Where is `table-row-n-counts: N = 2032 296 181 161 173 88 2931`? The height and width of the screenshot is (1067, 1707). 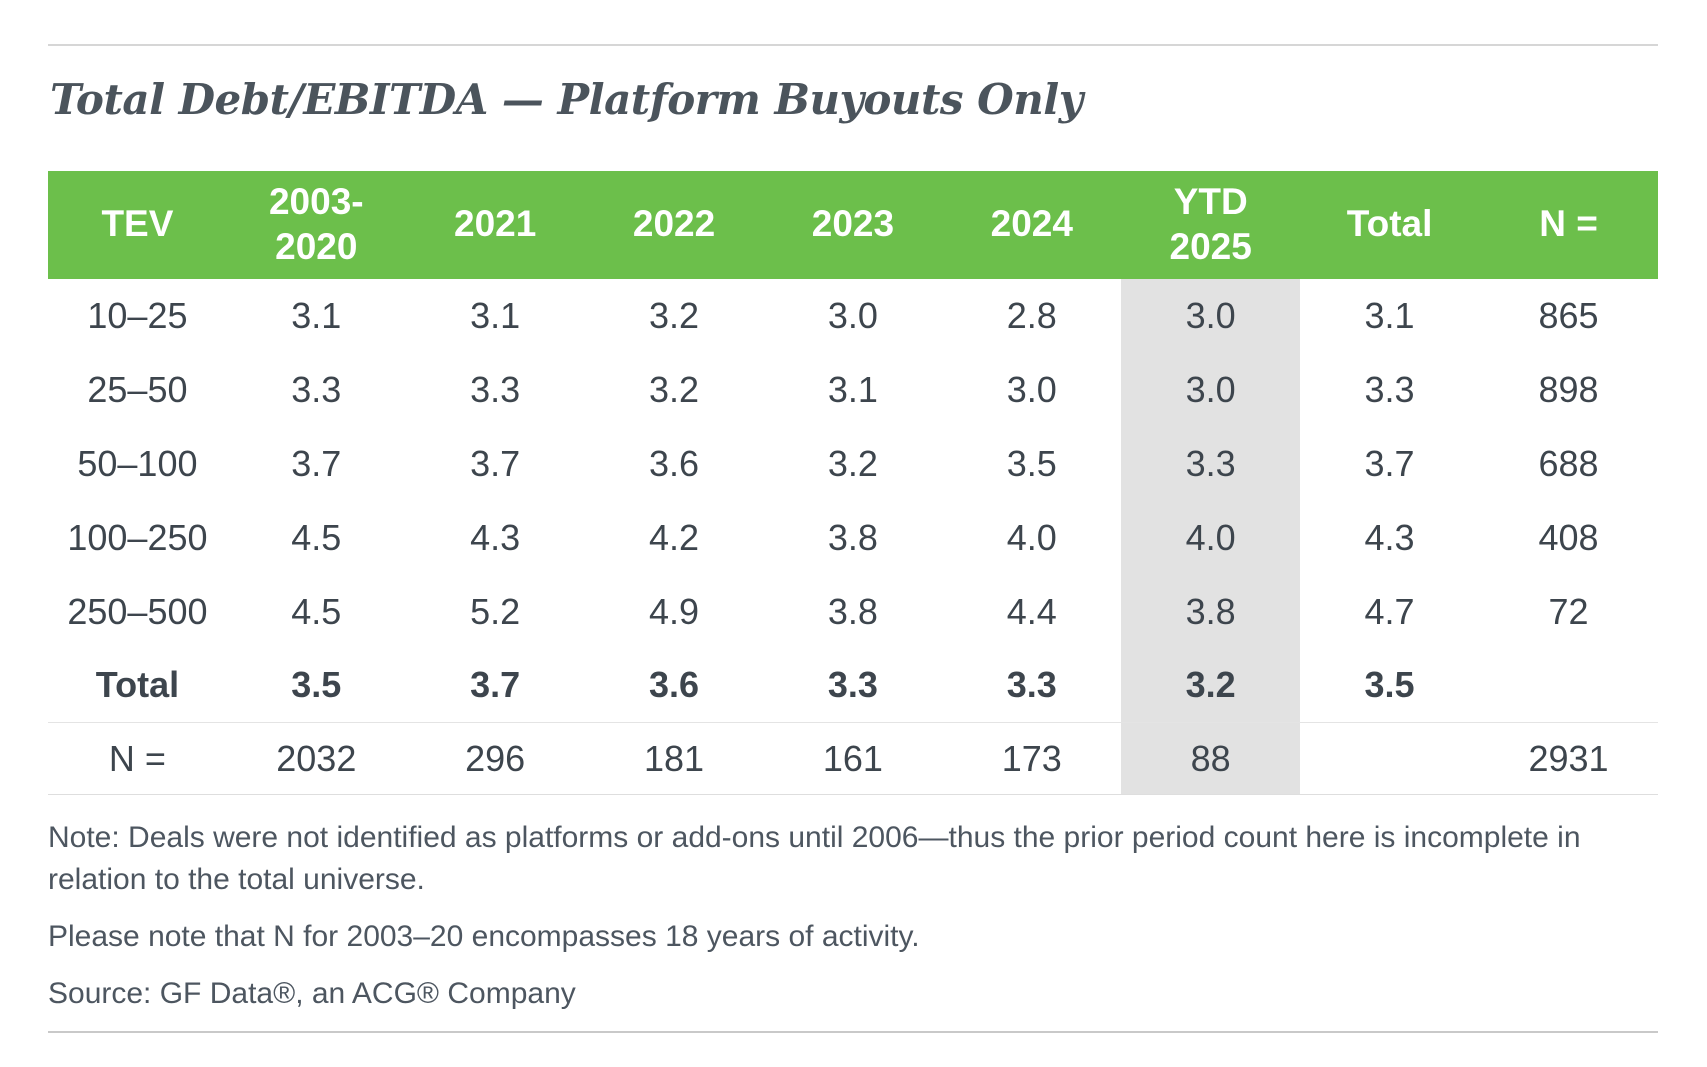 table-row-n-counts: N = 2032 296 181 161 173 88 2931 is located at coordinates (853, 758).